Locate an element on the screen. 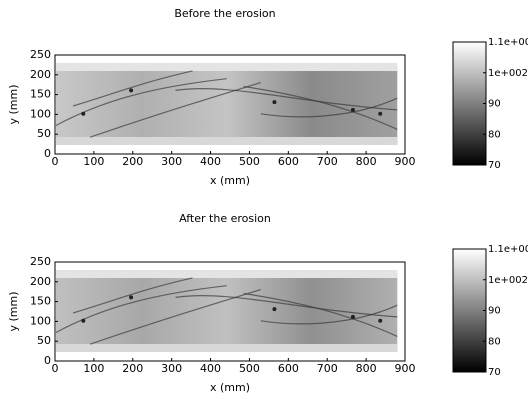  chart-title: Before the erosion is located at coordinates (224, 13).